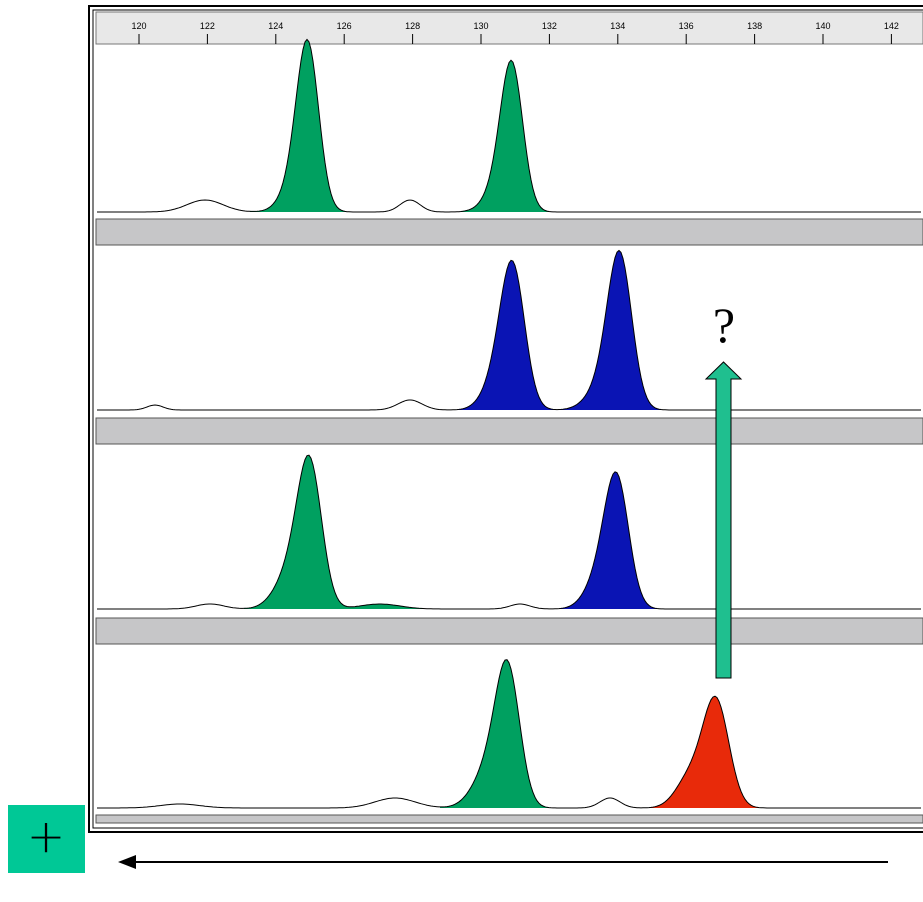 The height and width of the screenshot is (902, 923). What do you see at coordinates (617, 26) in the screenshot?
I see `ruler-tick-label: 134` at bounding box center [617, 26].